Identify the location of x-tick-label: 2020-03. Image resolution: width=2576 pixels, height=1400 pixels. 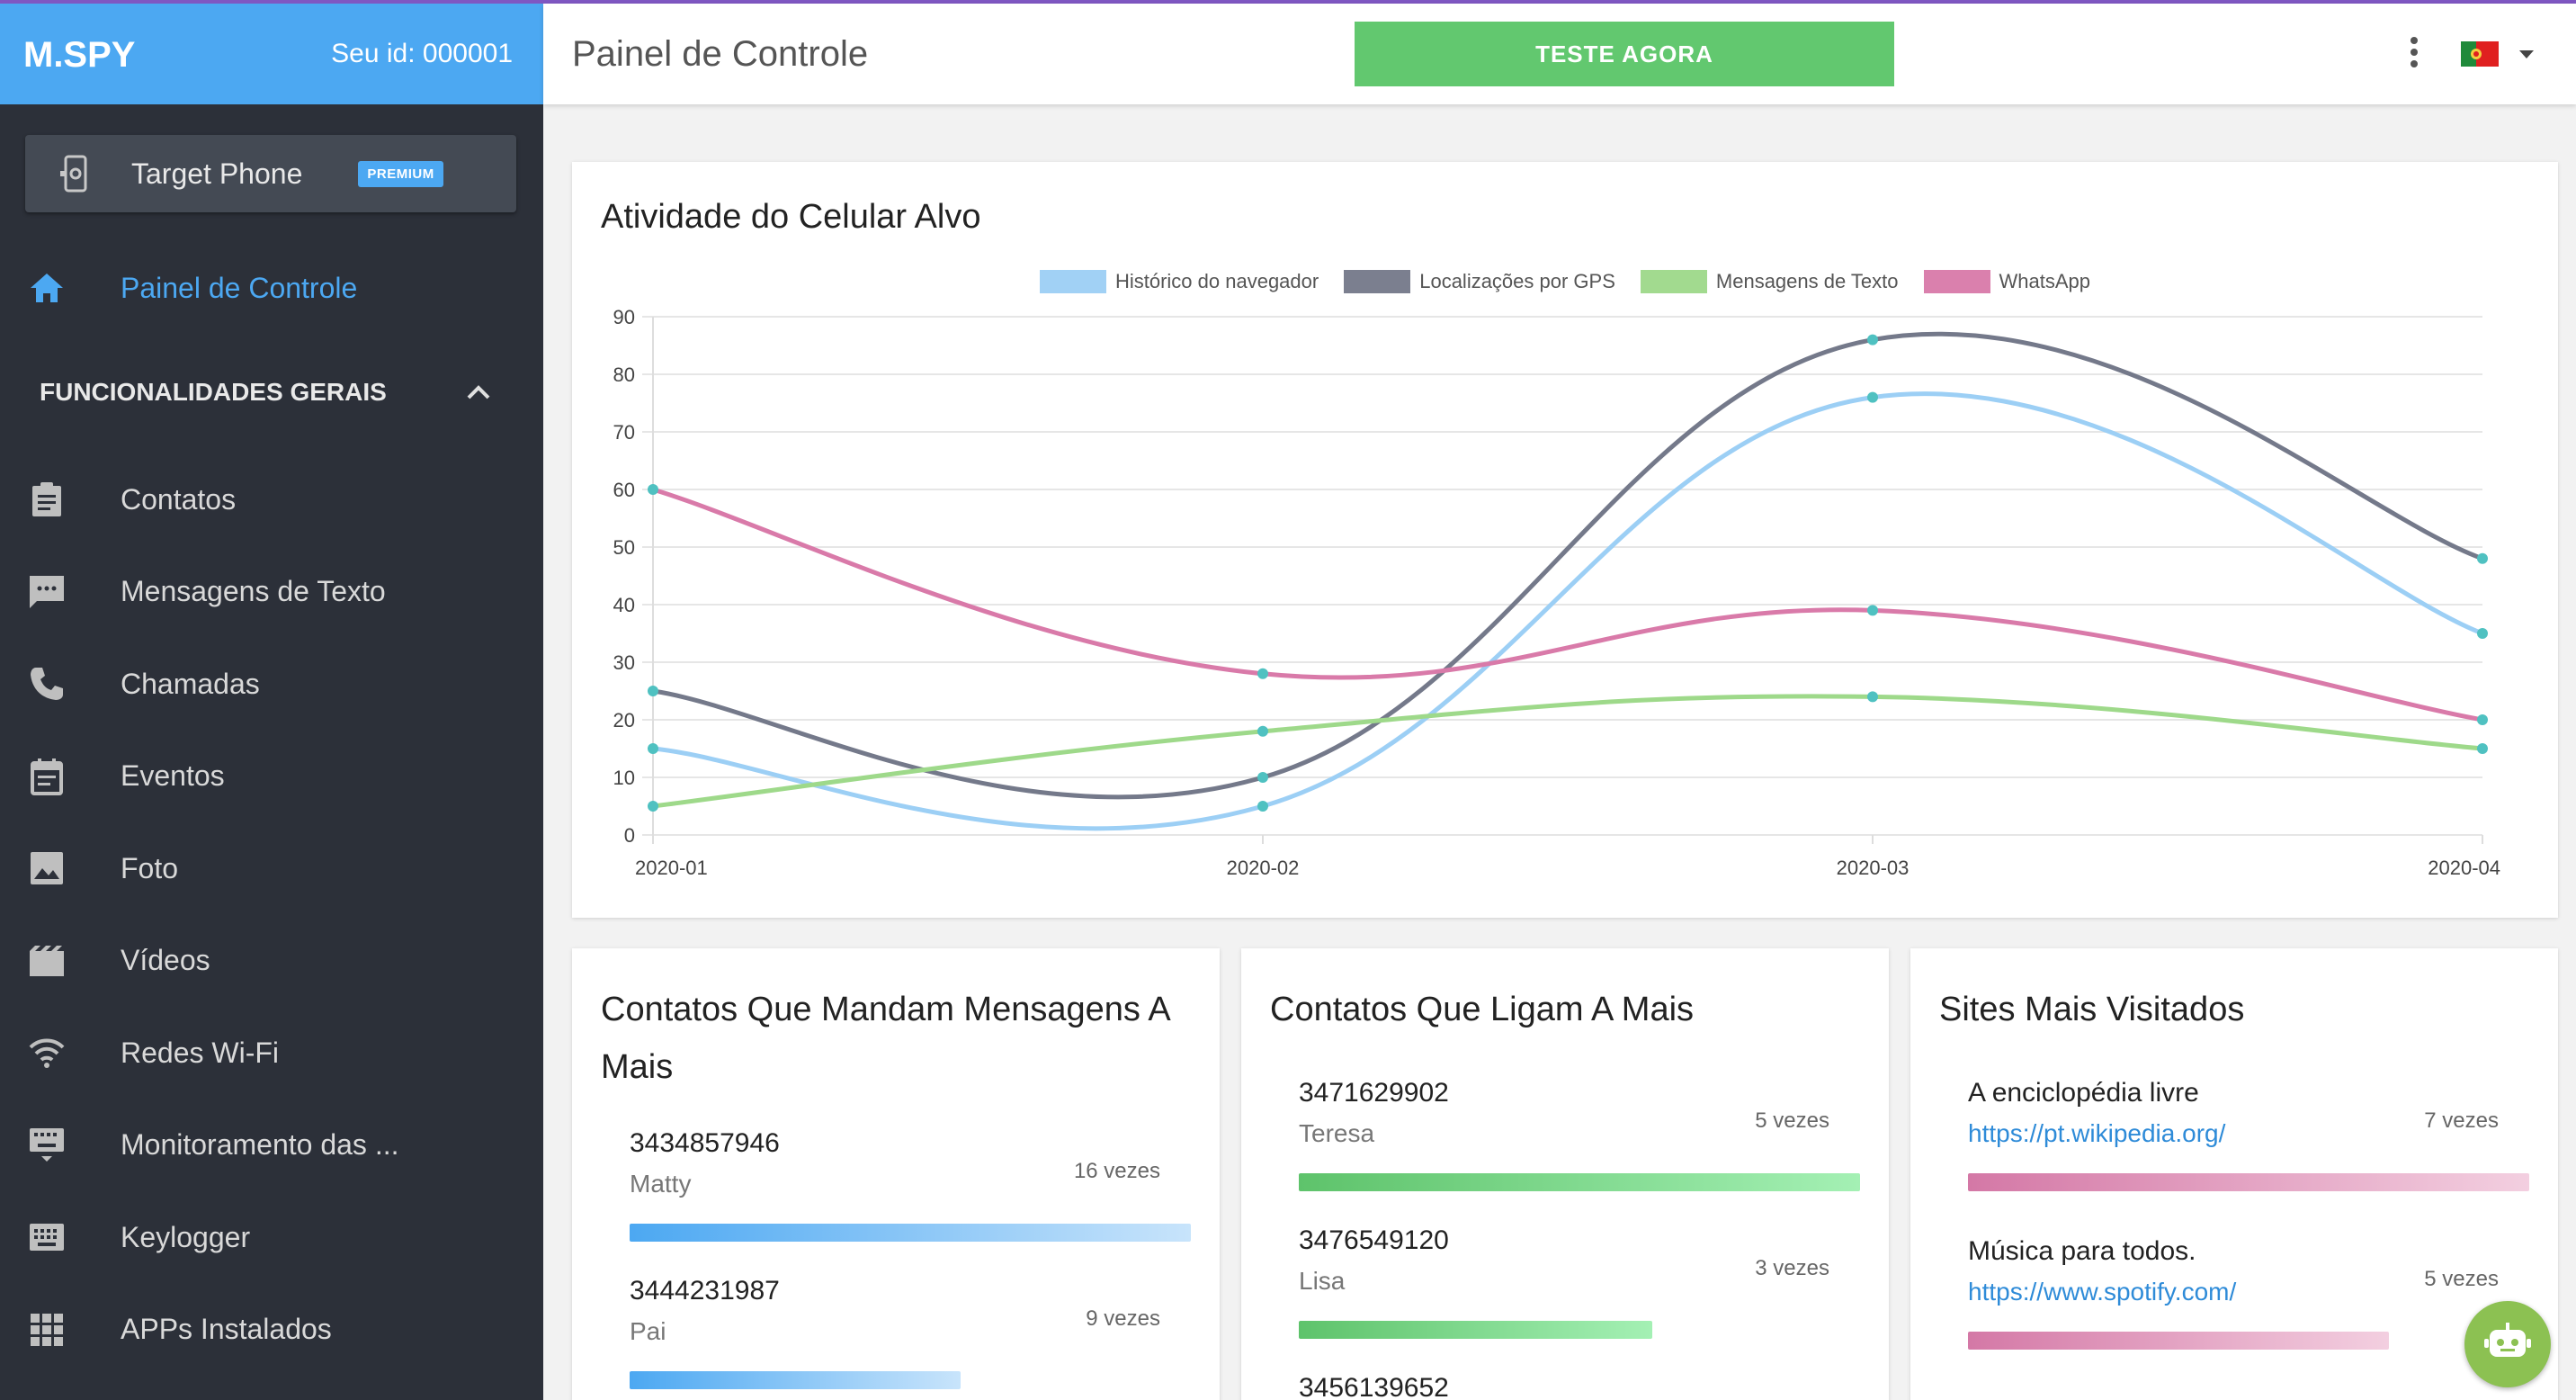
(1874, 868).